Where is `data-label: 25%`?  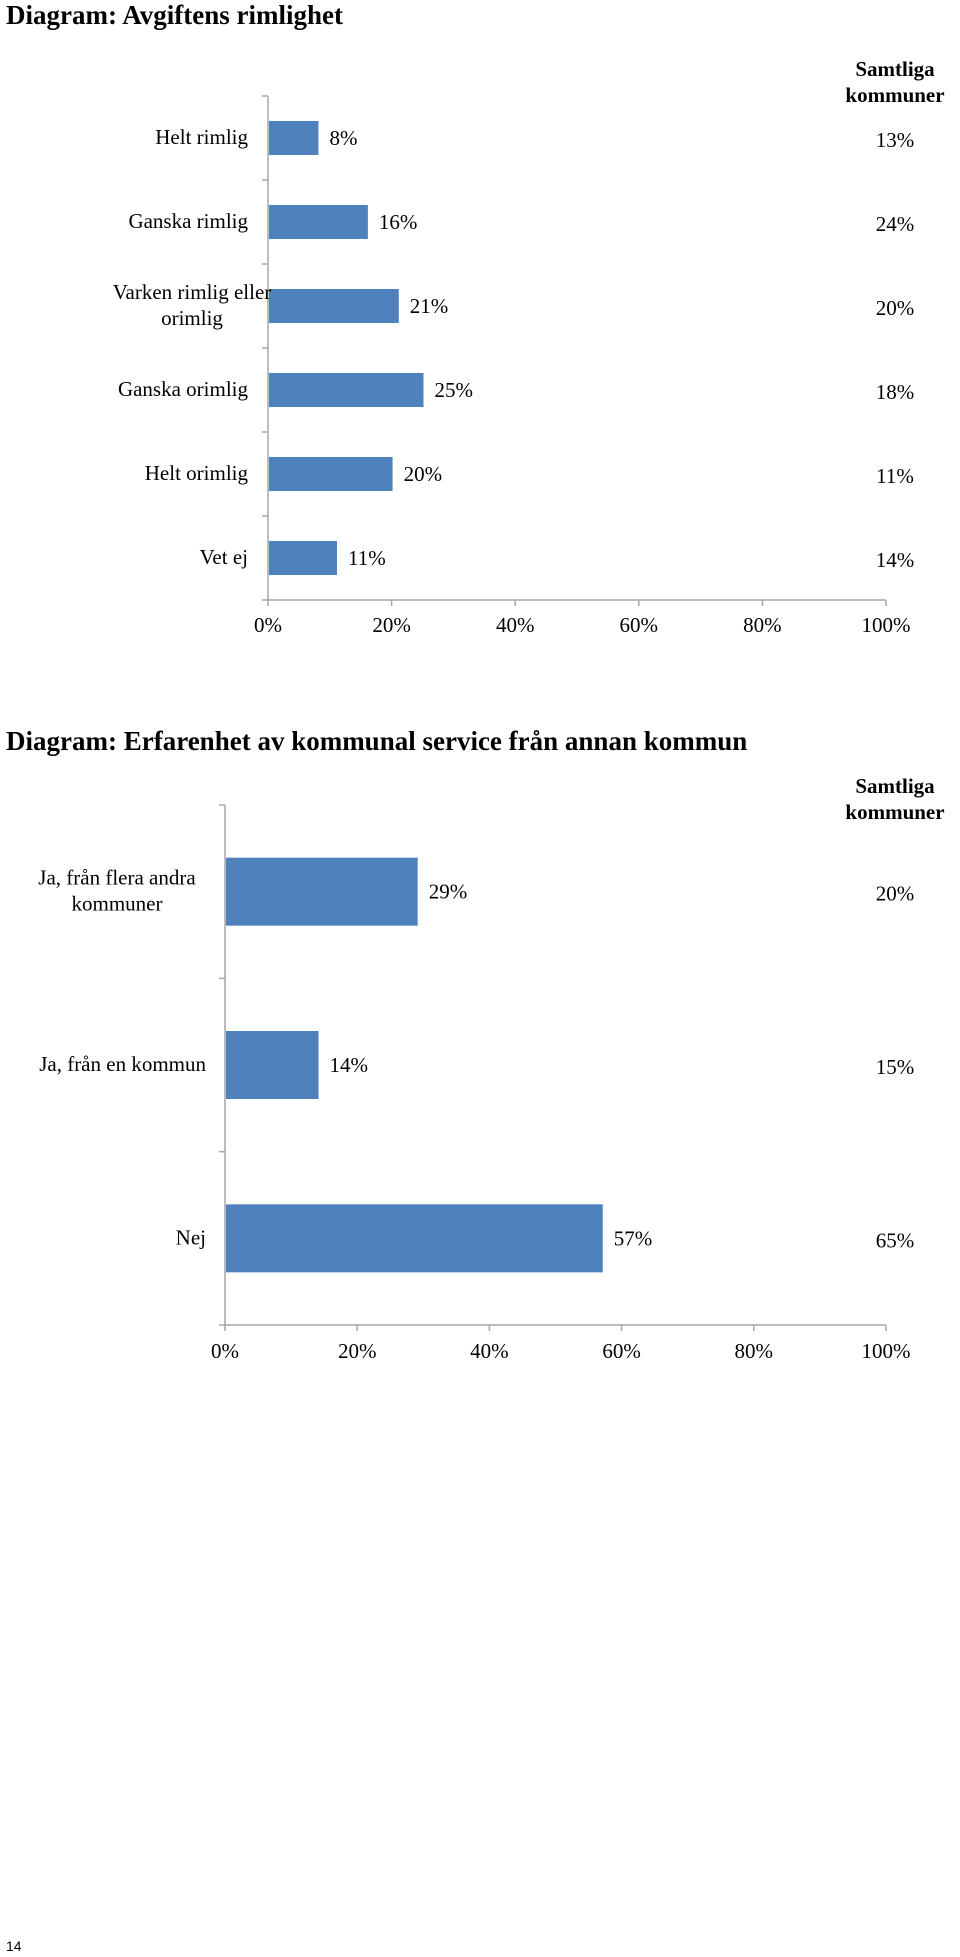 data-label: 25% is located at coordinates (454, 390).